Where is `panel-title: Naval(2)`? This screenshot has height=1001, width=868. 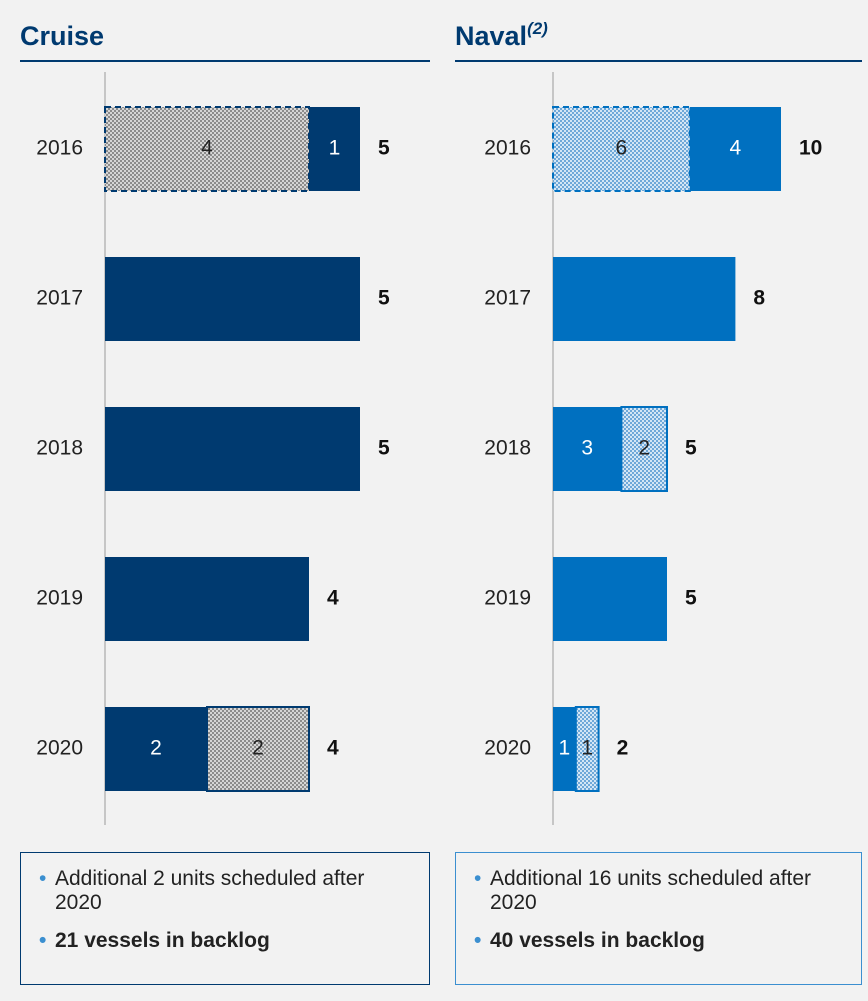
panel-title: Naval(2) is located at coordinates (501, 35).